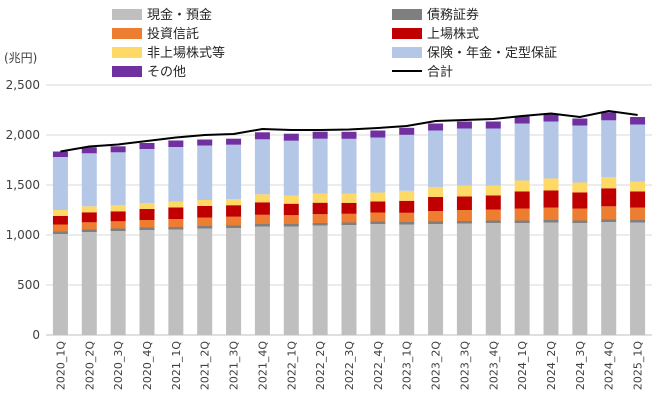 The width and height of the screenshot is (660, 404). I want to click on x-tick-label: 2020_3Q, so click(118, 365).